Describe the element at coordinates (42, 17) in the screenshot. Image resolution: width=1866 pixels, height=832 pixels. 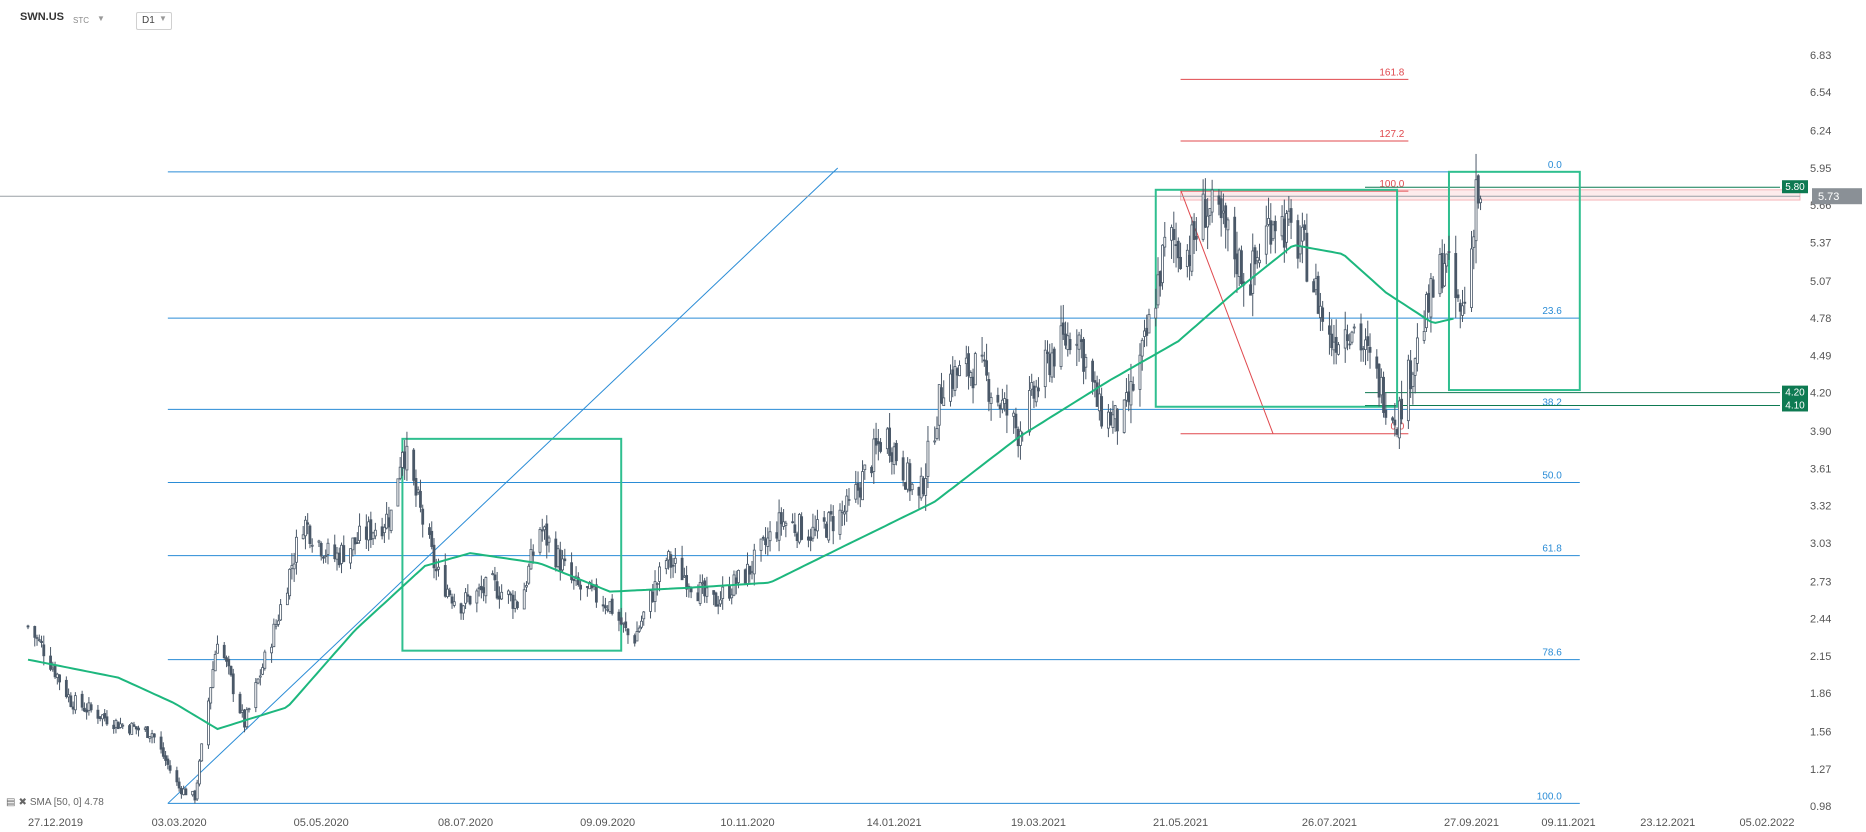
I see `symbol-label: SWN.US` at that location.